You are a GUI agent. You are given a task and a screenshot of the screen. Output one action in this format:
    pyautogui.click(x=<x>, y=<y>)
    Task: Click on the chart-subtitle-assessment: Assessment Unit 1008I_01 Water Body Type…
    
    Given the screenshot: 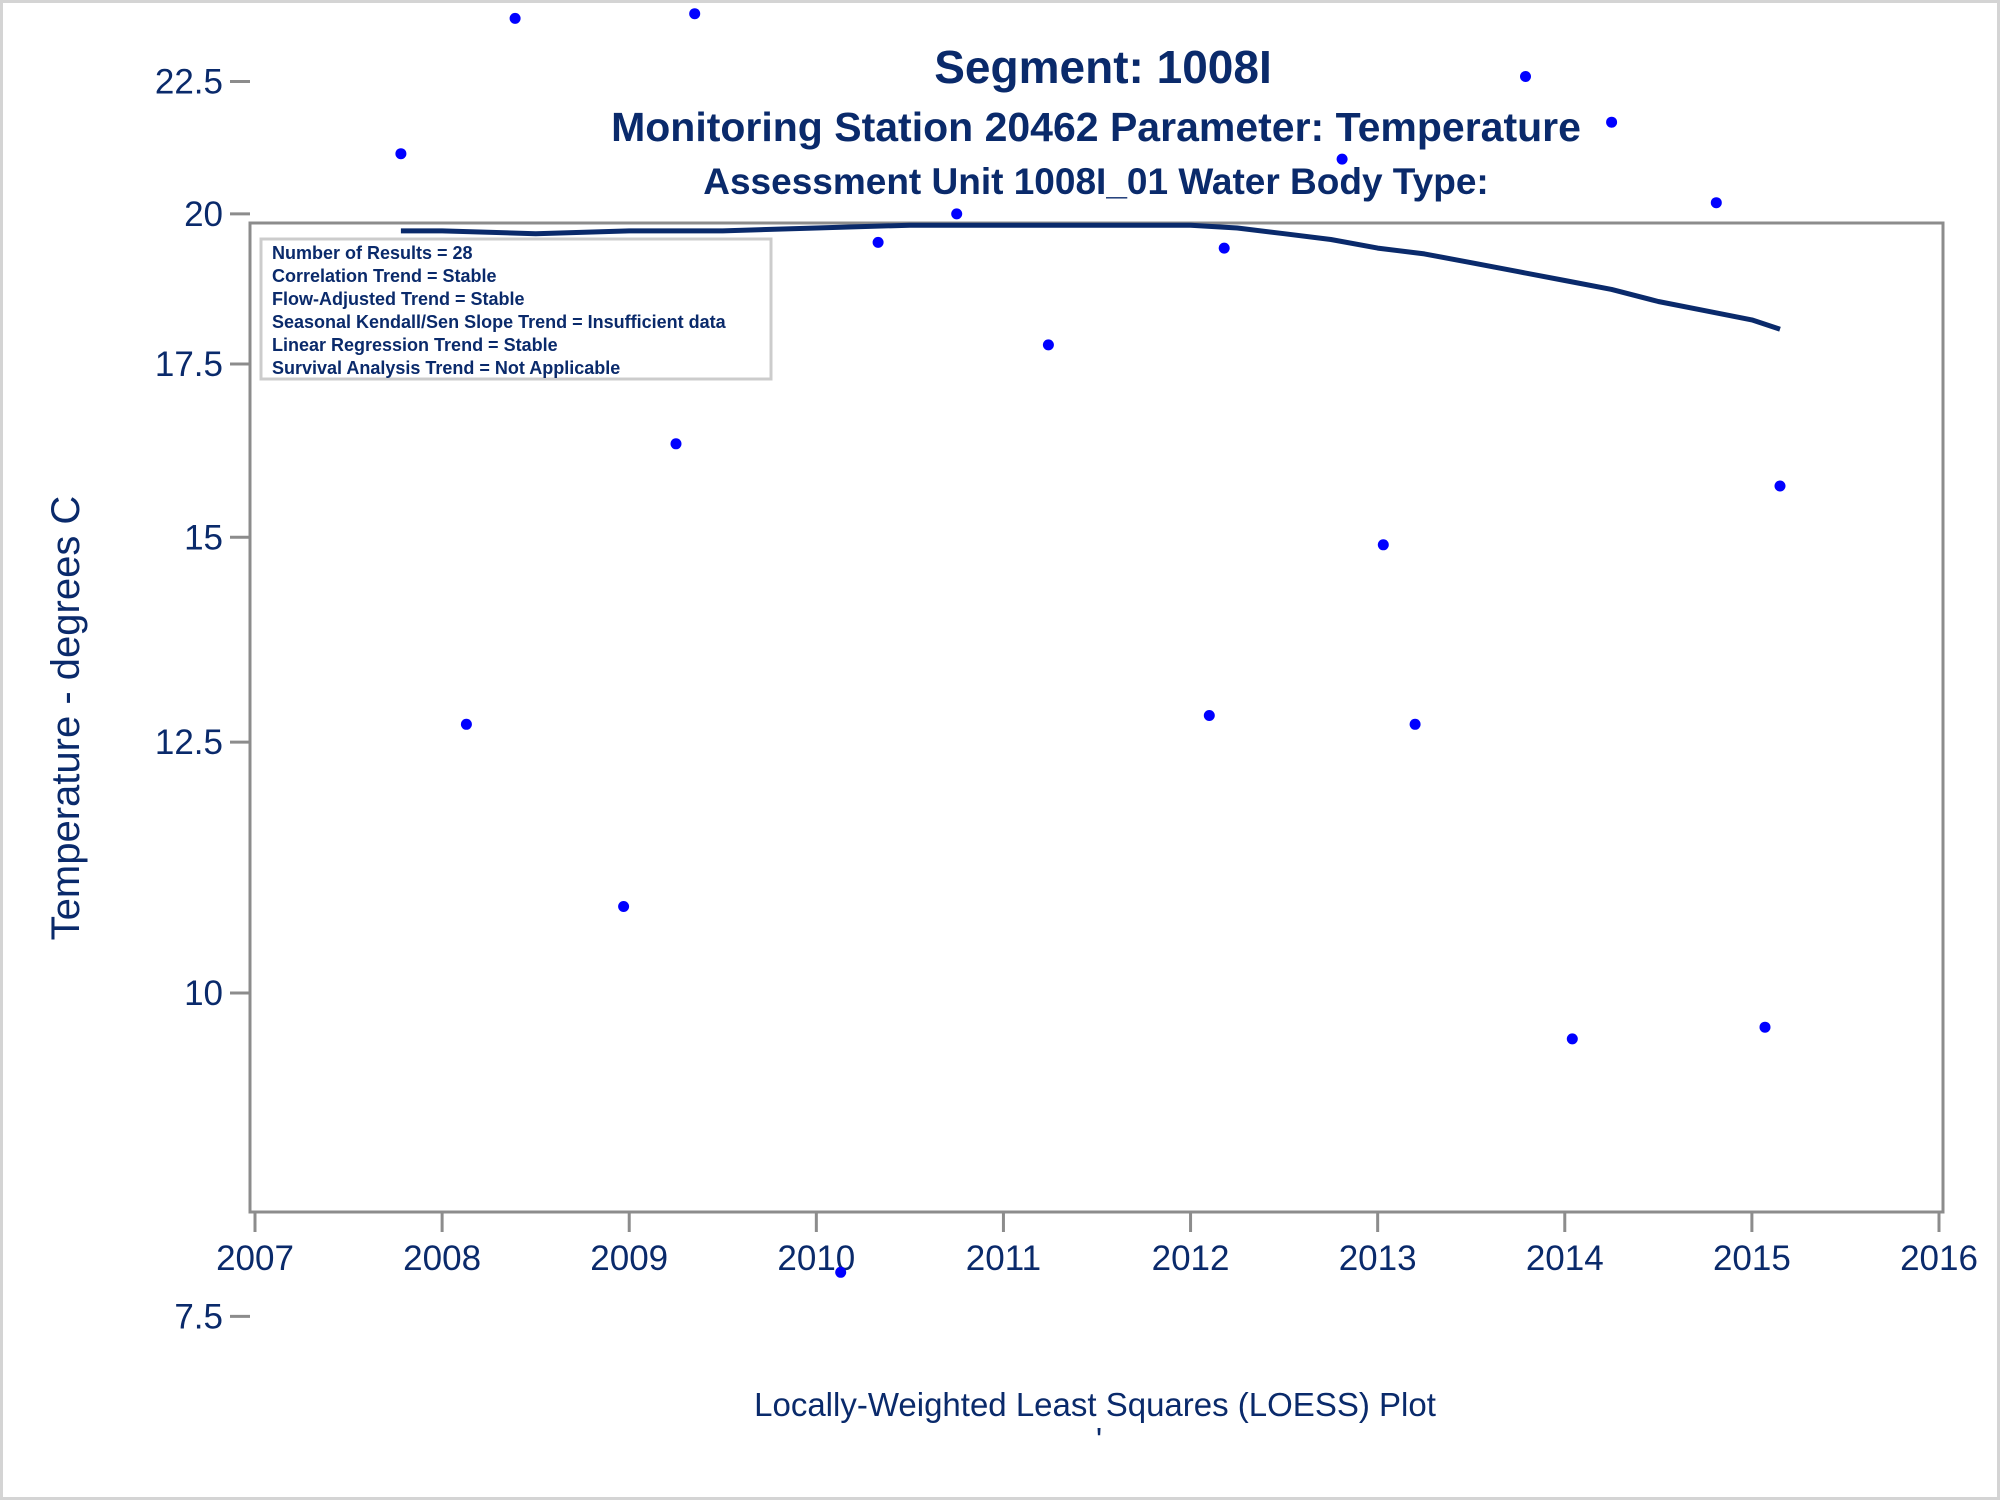 What is the action you would take?
    pyautogui.click(x=1096, y=181)
    